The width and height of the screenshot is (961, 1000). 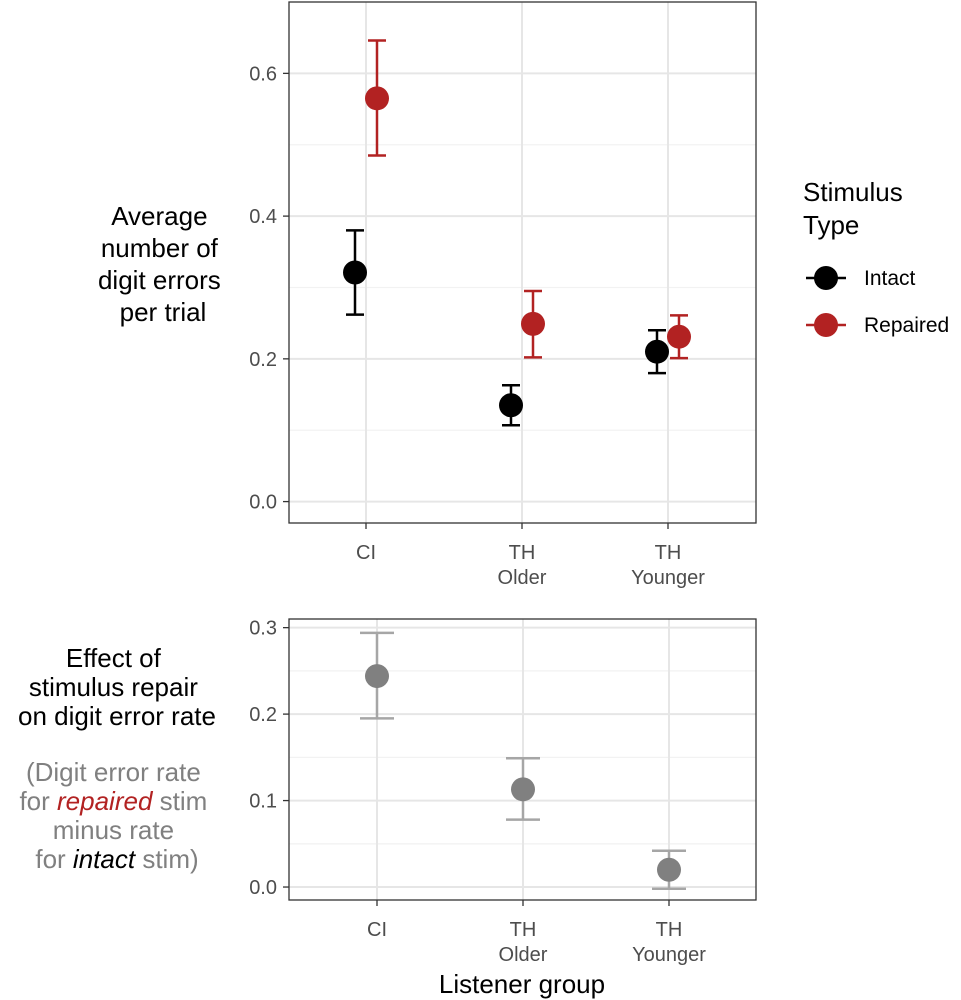 I want to click on annotation-intact-word: intact, so click(x=105, y=859).